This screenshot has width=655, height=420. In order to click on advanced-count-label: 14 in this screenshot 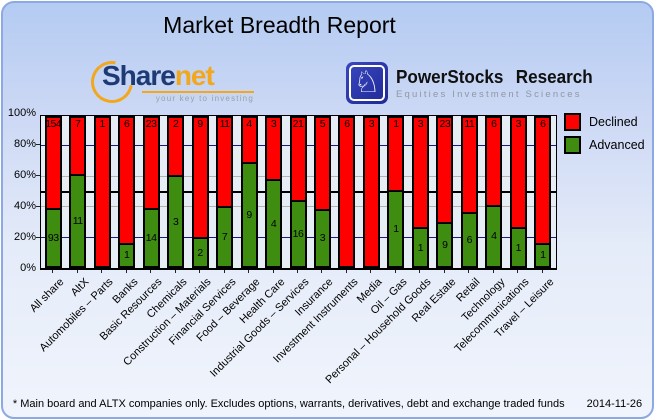, I will do `click(151, 238)`.